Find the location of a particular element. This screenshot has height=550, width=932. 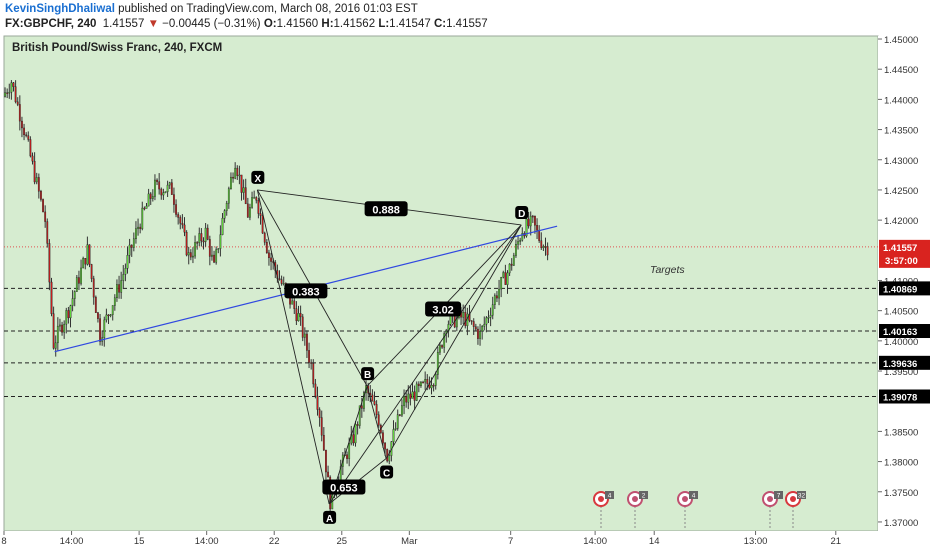

x-tick-label: 21 is located at coordinates (835, 541).